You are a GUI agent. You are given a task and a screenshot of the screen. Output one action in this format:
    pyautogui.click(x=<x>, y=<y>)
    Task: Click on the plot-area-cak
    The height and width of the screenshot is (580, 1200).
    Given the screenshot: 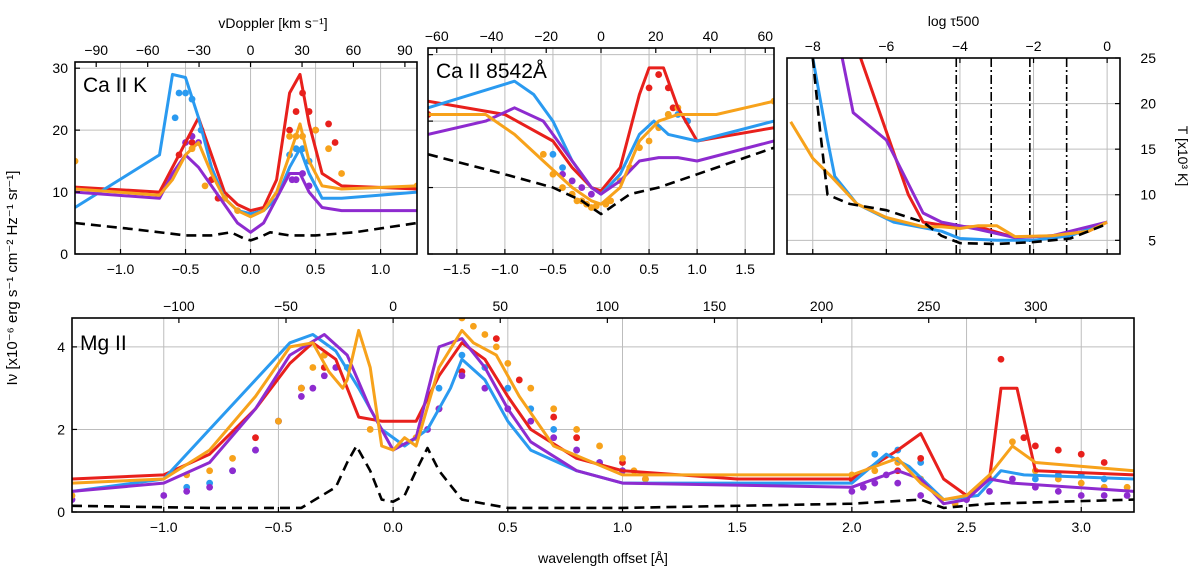 What is the action you would take?
    pyautogui.click(x=246, y=157)
    